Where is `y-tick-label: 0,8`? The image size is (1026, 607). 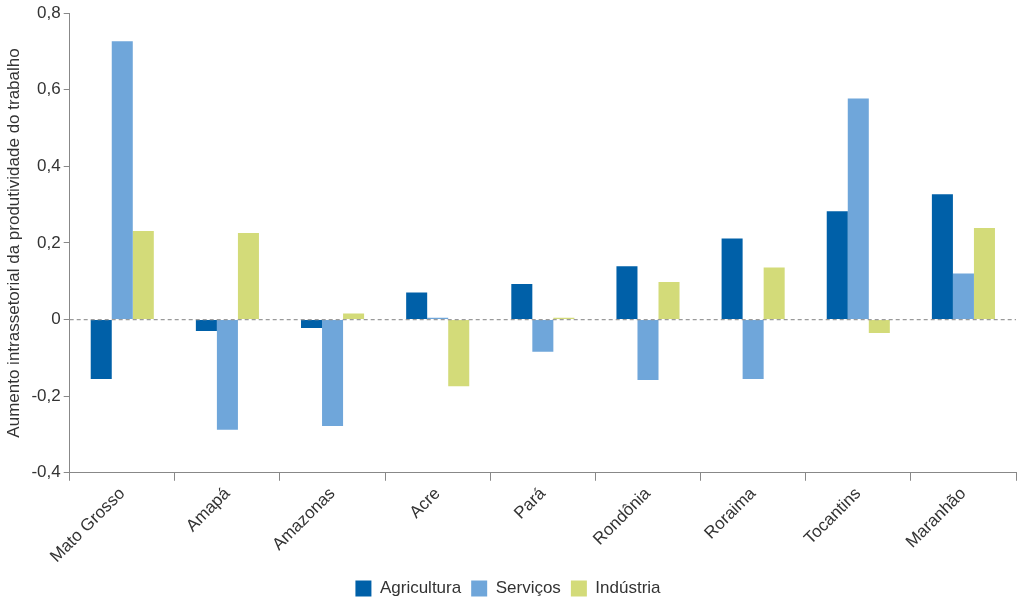 y-tick-label: 0,8 is located at coordinates (49, 12).